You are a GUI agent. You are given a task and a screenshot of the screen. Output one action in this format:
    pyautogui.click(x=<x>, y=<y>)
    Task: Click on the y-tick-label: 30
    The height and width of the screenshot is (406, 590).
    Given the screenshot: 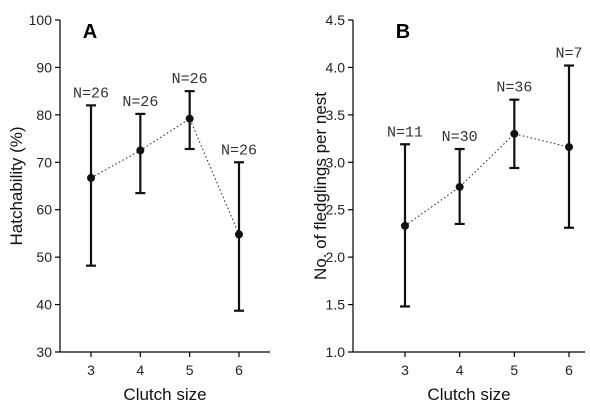 What is the action you would take?
    pyautogui.click(x=44, y=352)
    